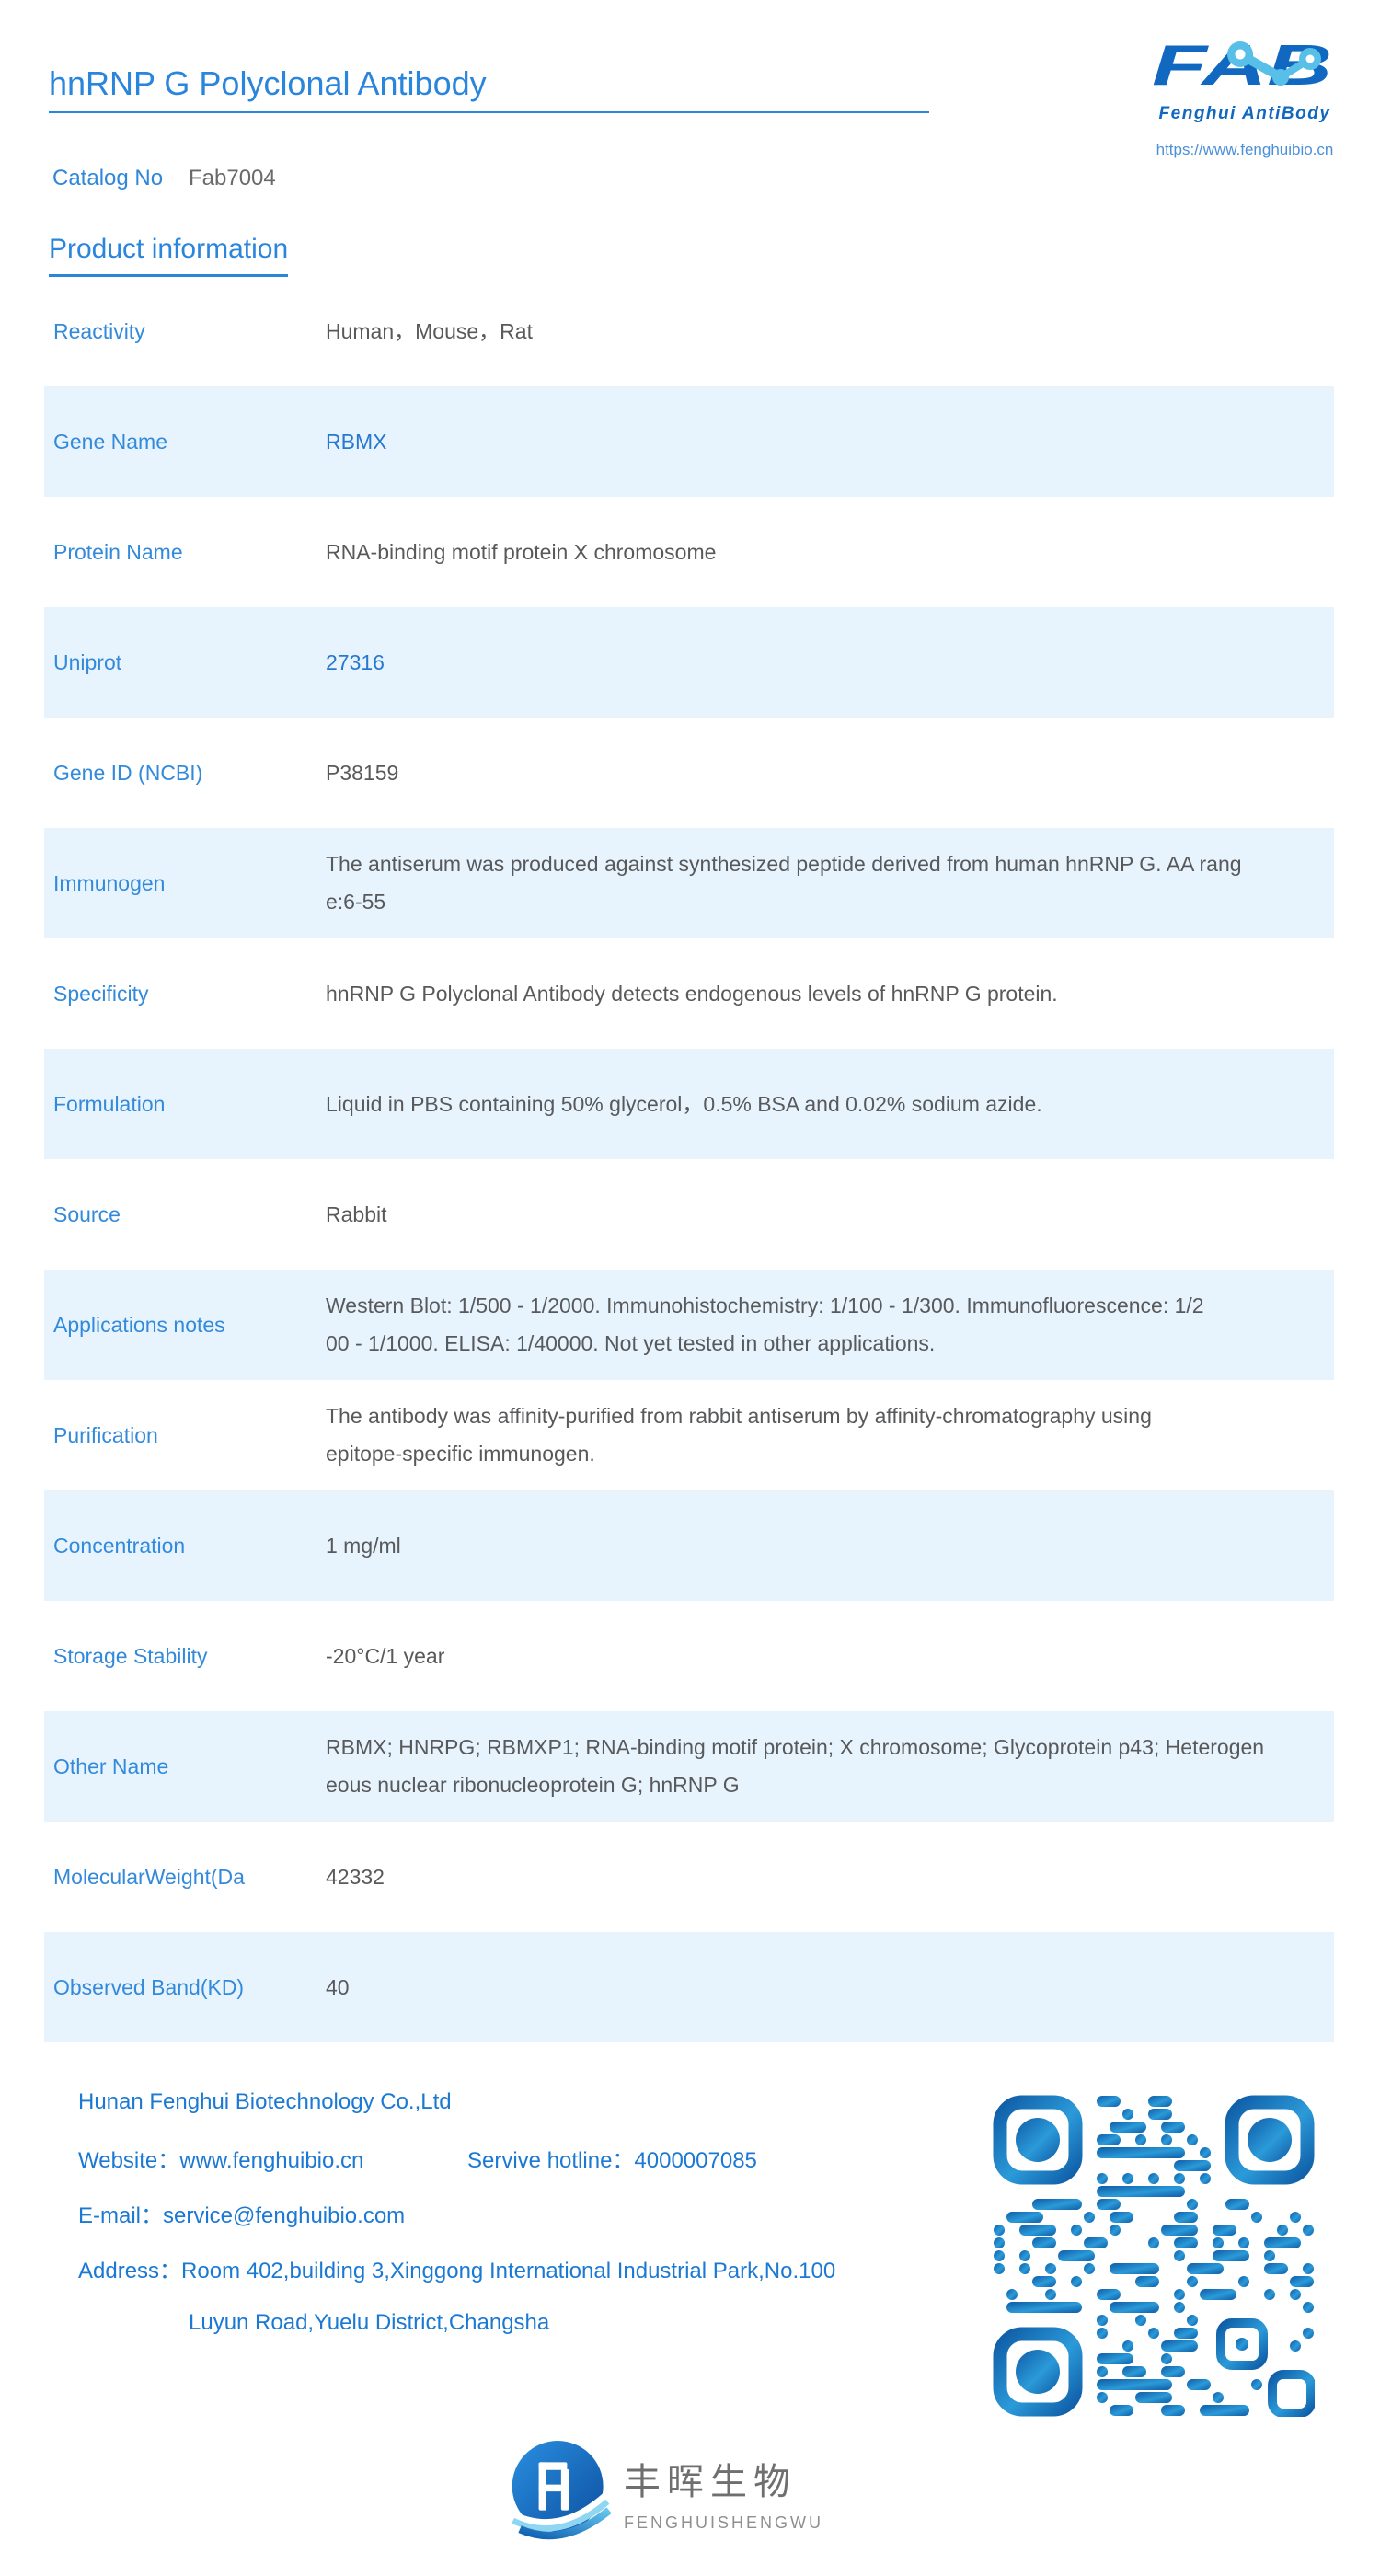 This screenshot has width=1380, height=2576. What do you see at coordinates (108, 178) in the screenshot?
I see `catalog-label: Catalog No` at bounding box center [108, 178].